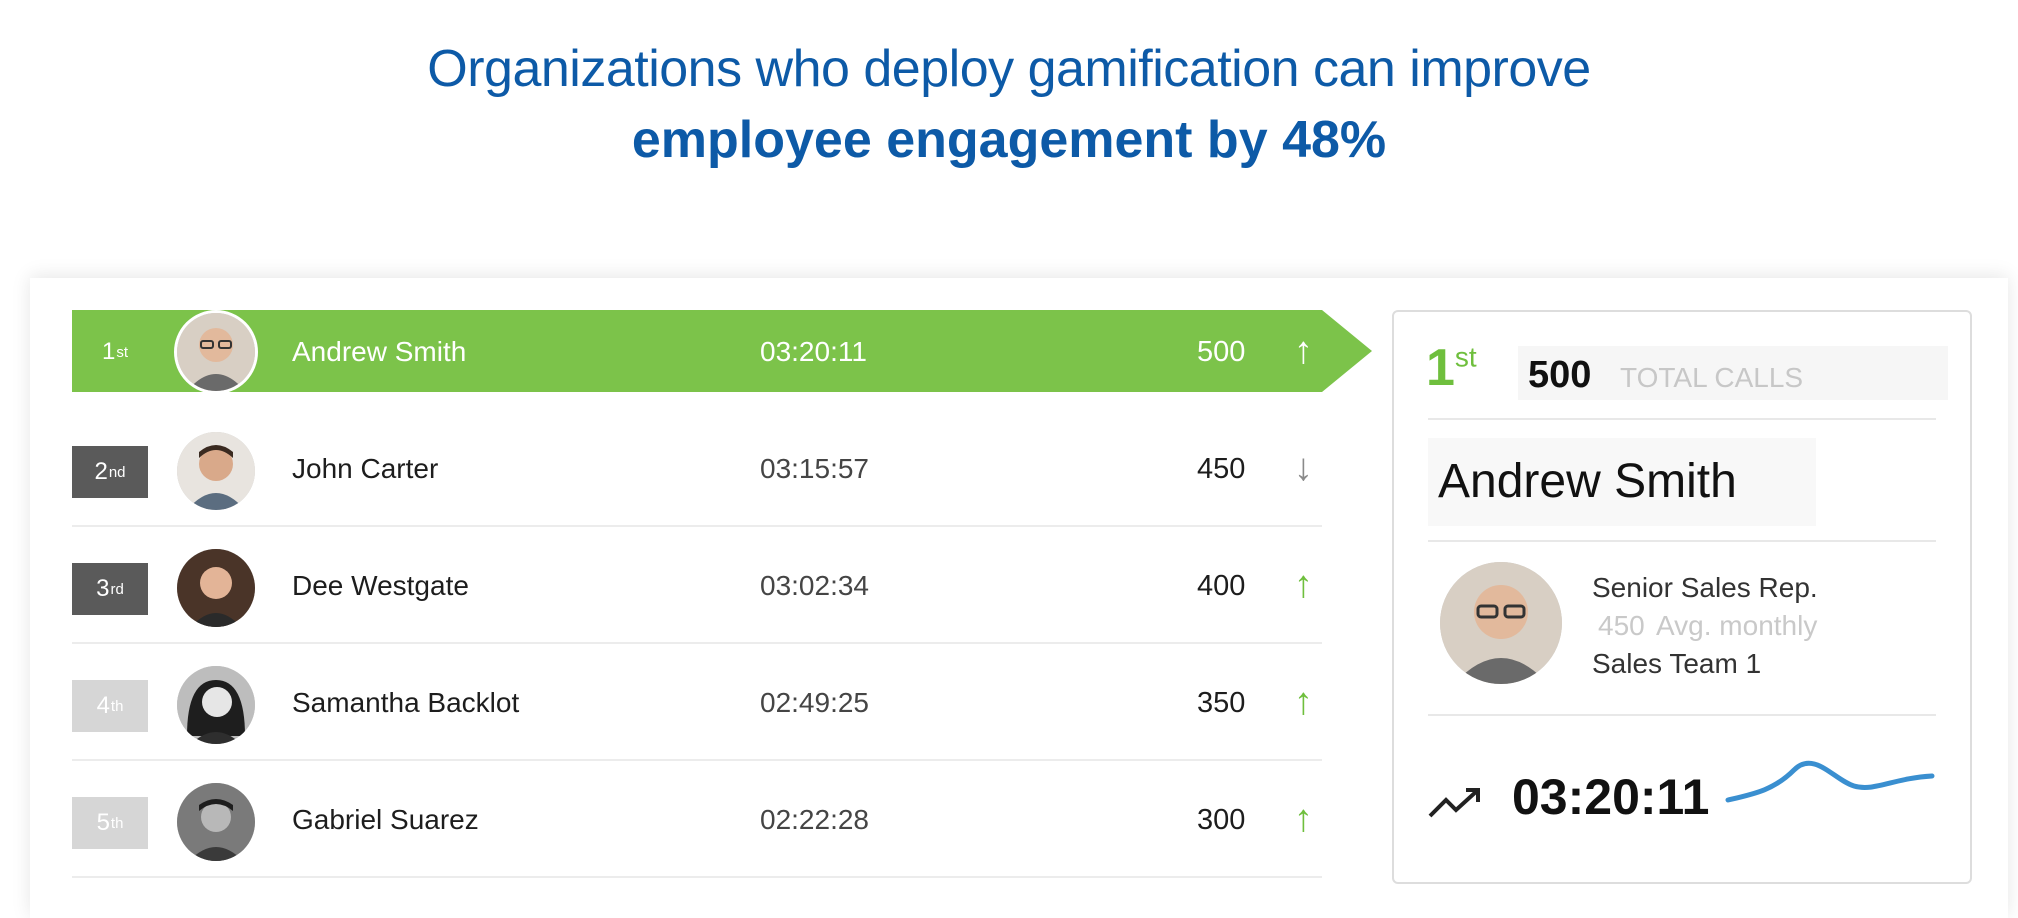  What do you see at coordinates (103, 822) in the screenshot?
I see `rank-number: 5` at bounding box center [103, 822].